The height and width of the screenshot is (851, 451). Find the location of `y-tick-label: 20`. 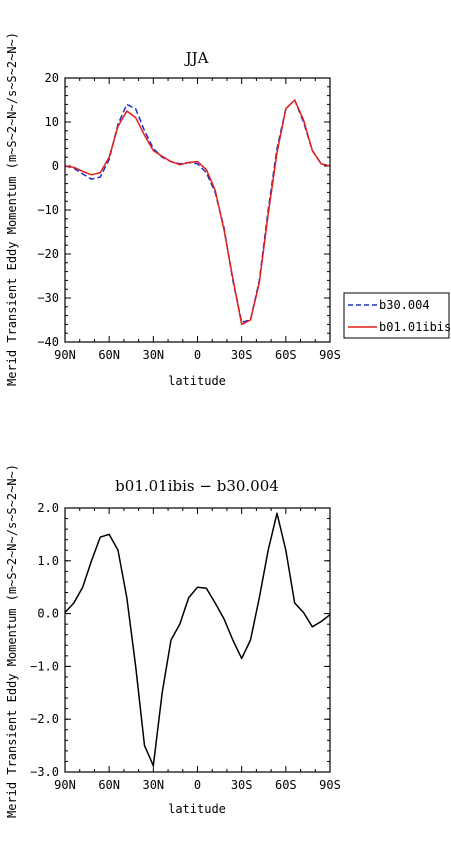

y-tick-label: 20 is located at coordinates (52, 78).